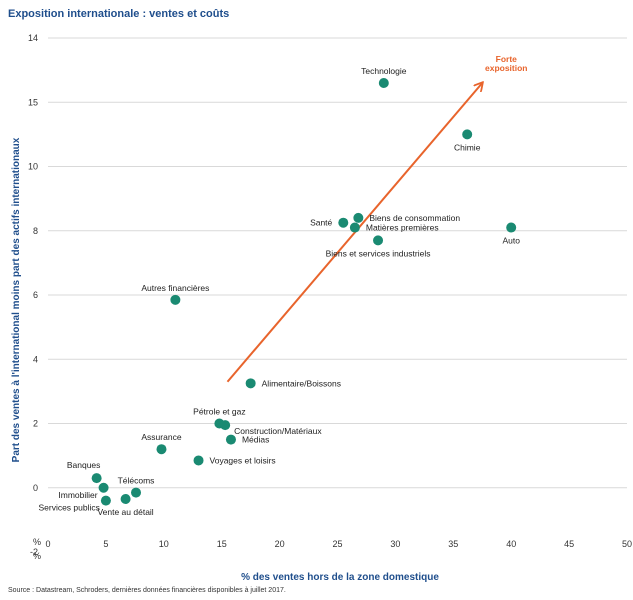 The height and width of the screenshot is (600, 633). Describe the element at coordinates (506, 68) in the screenshot. I see `annotation-line-2: exposition` at that location.